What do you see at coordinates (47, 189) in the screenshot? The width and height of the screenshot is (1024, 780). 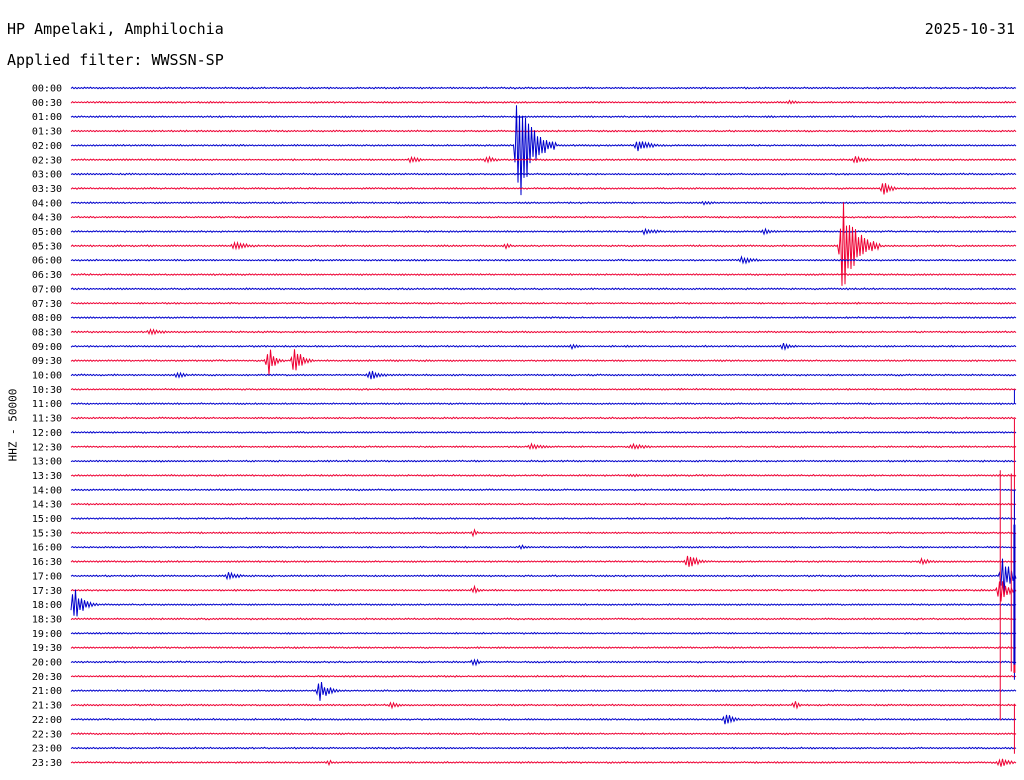 I see `row-label: 03:30` at bounding box center [47, 189].